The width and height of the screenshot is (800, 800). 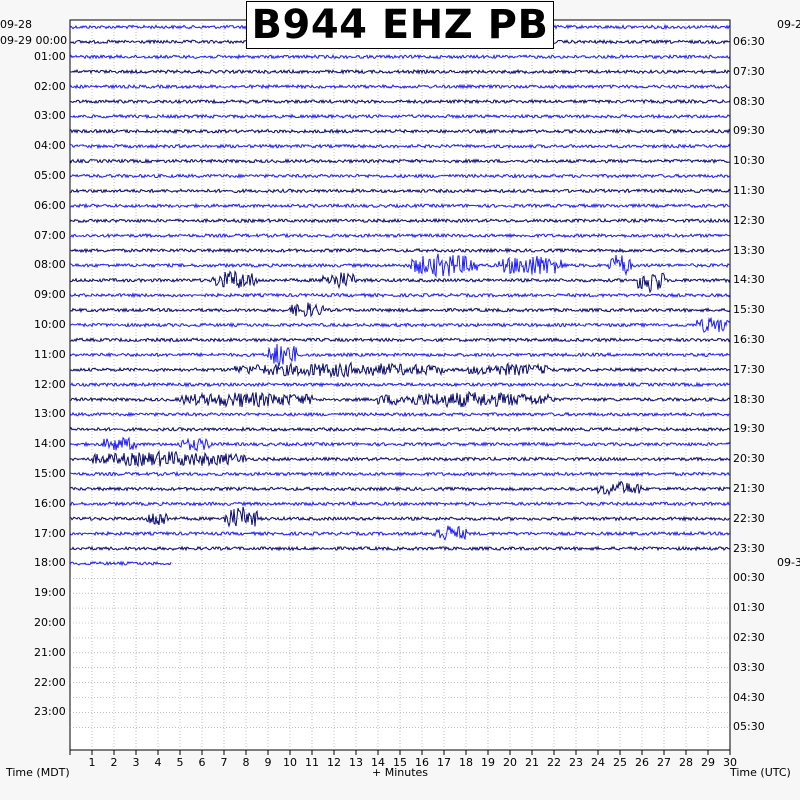 I want to click on right-hour-label: 08:30, so click(x=749, y=101).